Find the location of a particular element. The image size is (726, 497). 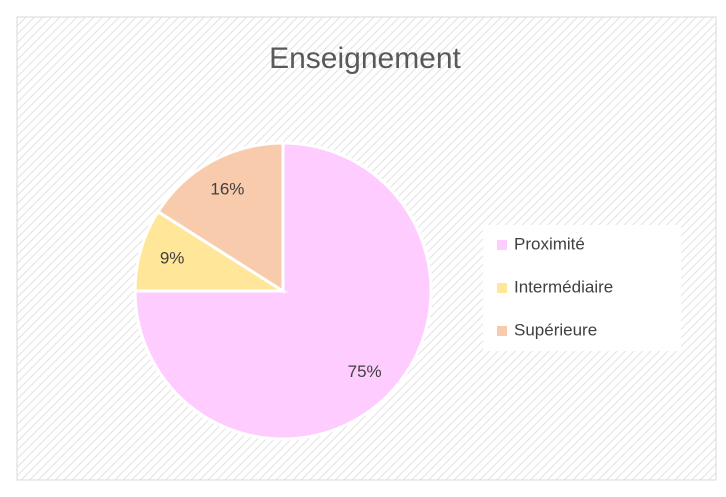

legend-box is located at coordinates (582, 288).